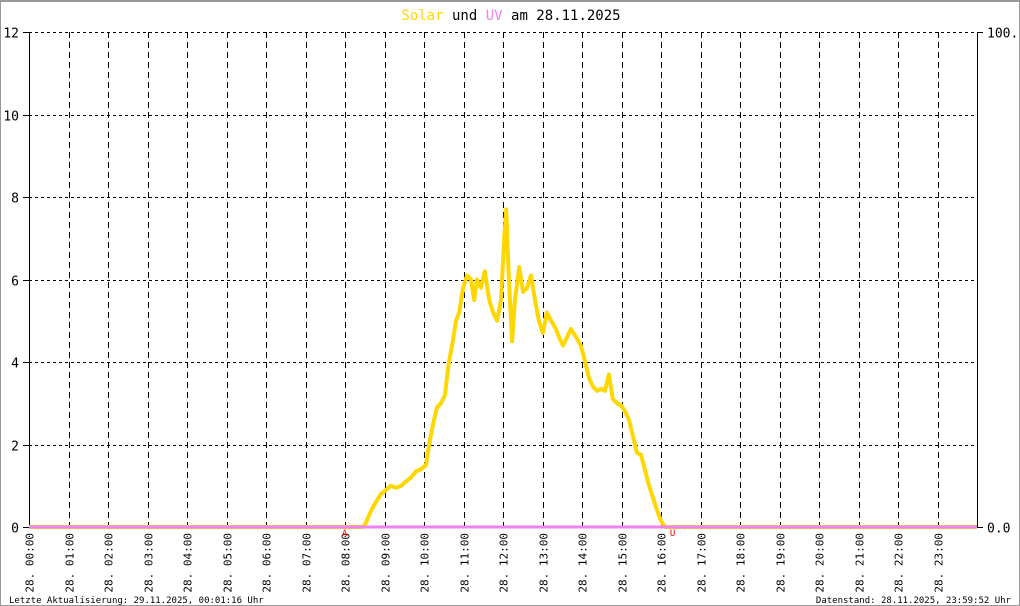 The height and width of the screenshot is (606, 1020). I want to click on x-tick-label: 28. 14:00, so click(583, 563).